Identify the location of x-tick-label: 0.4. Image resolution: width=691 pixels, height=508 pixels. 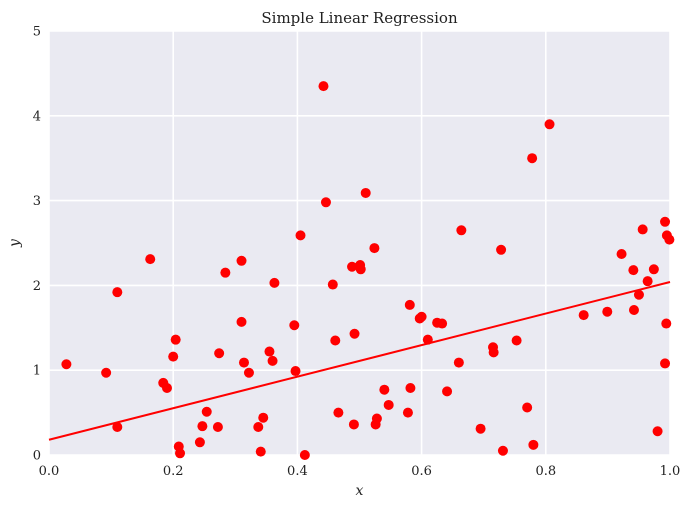
(297, 471).